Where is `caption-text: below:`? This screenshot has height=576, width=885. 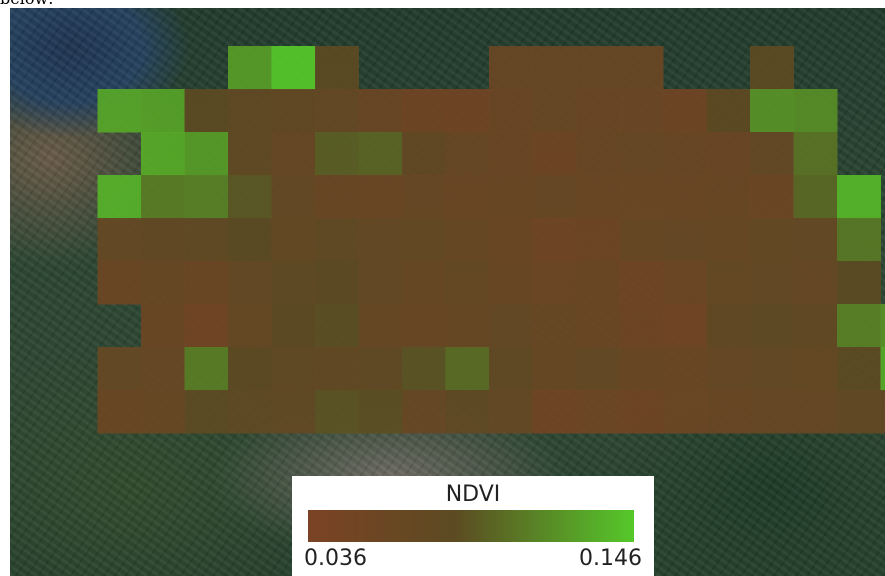 caption-text: below: is located at coordinates (27, 4).